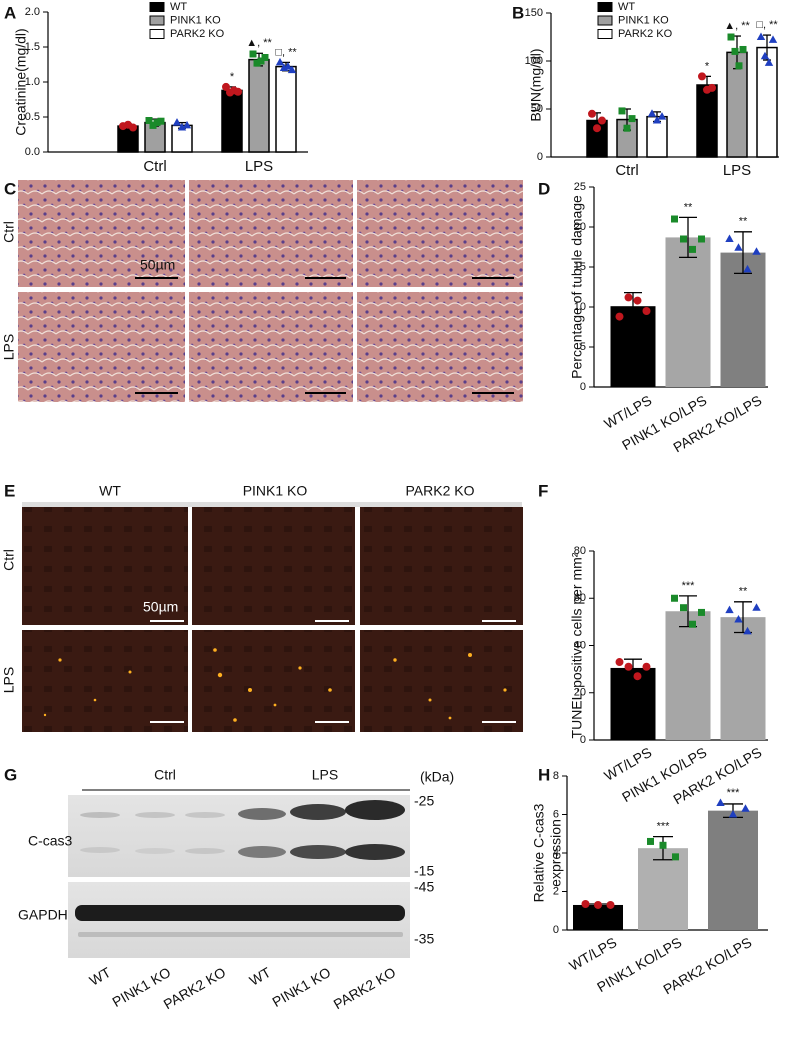  What do you see at coordinates (556, 853) in the screenshot?
I see `y-tick-label: 4` at bounding box center [556, 853].